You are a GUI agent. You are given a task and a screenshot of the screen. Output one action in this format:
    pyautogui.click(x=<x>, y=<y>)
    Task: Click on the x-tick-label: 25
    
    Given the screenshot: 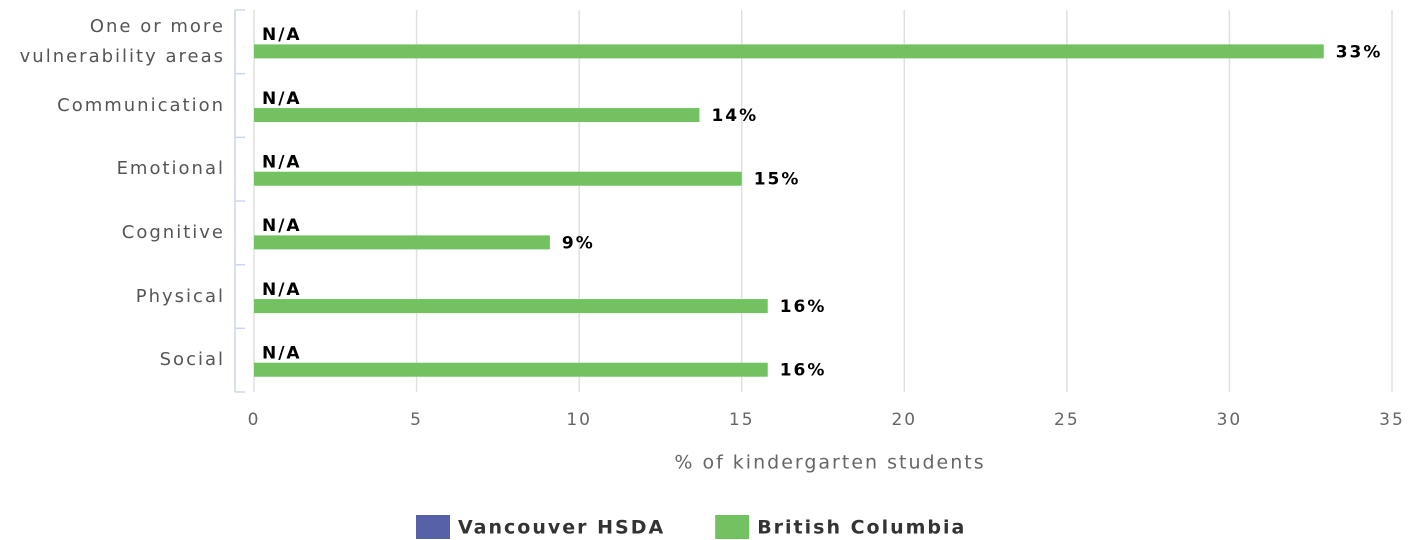 What is the action you would take?
    pyautogui.click(x=1067, y=420)
    